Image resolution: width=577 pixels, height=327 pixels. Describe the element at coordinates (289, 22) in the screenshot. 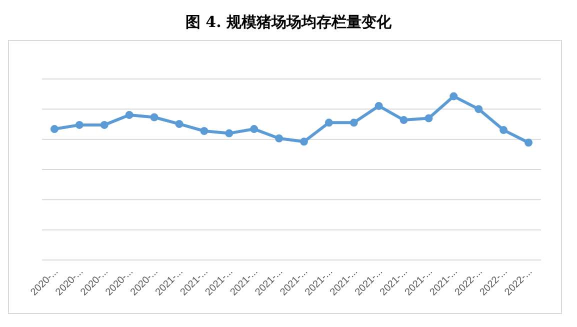

I see `chart-title: 图 4. 规模猪场场均存栏量变化` at that location.